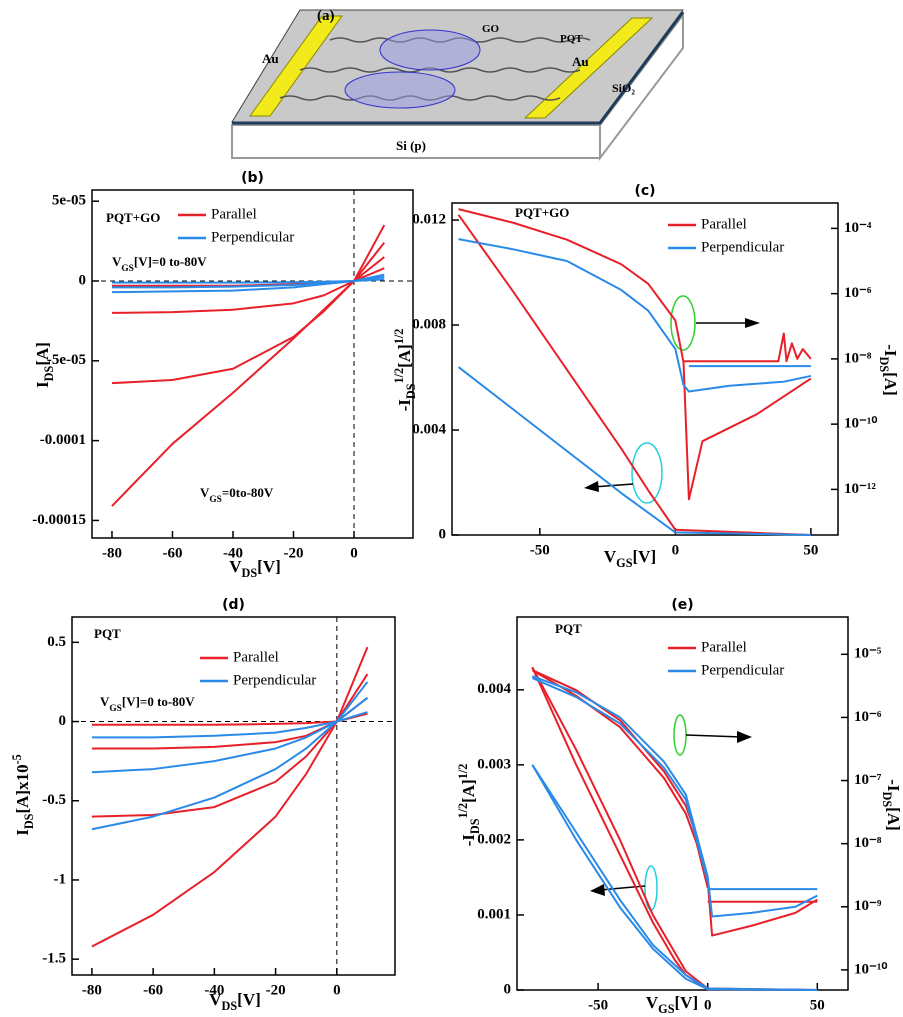  I want to click on y-tick-label: -5e-05, so click(66, 360).